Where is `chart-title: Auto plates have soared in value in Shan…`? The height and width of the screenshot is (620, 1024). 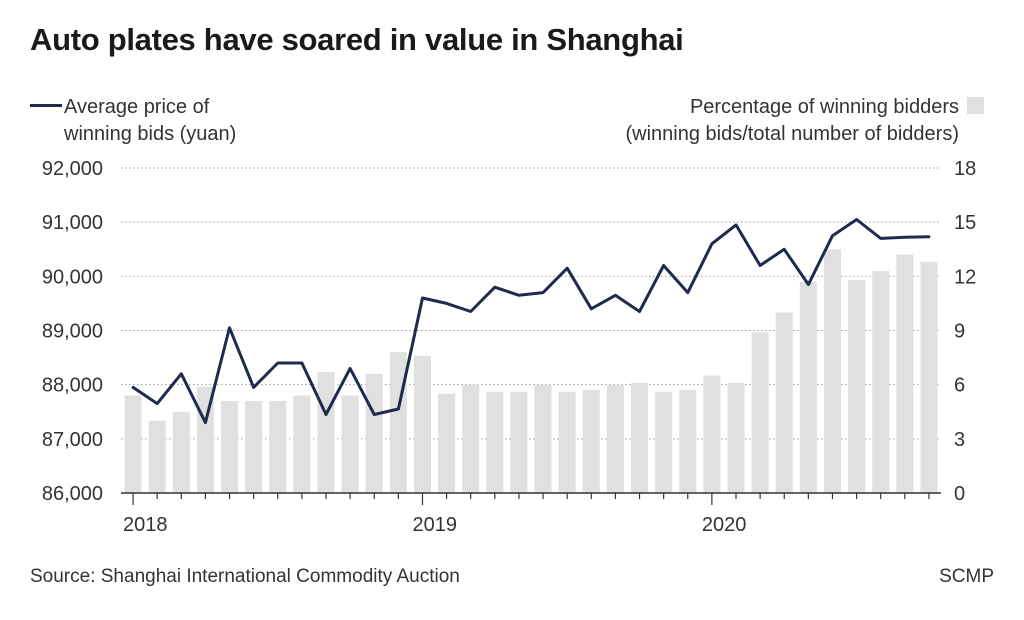 chart-title: Auto plates have soared in value in Shan… is located at coordinates (357, 39).